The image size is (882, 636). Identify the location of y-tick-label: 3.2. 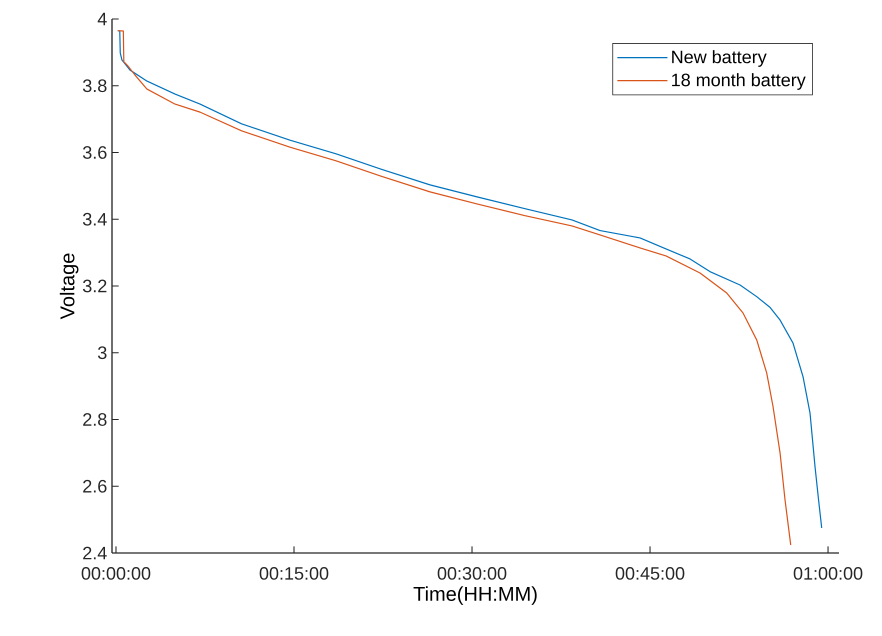
(94, 286).